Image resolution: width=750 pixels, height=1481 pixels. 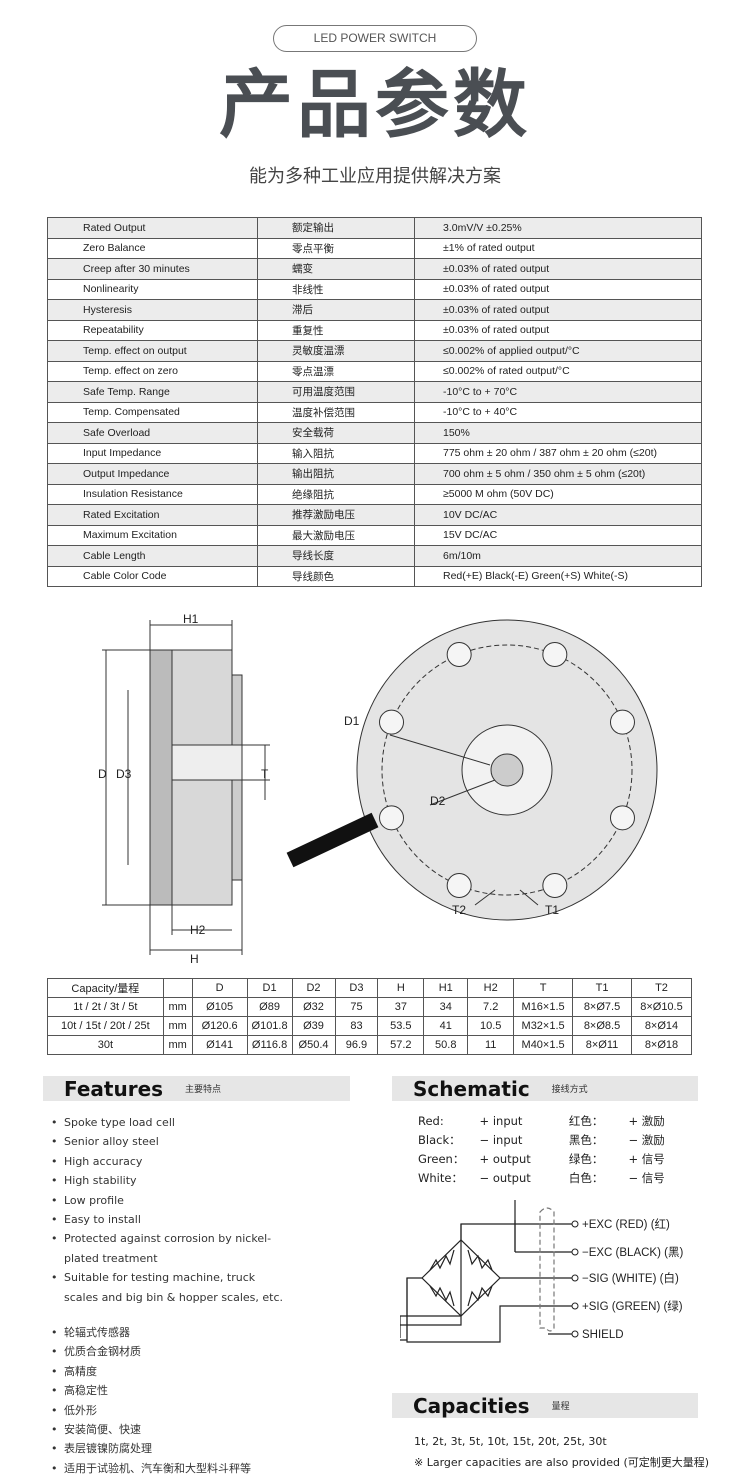 What do you see at coordinates (401, 1007) in the screenshot?
I see `dims-cell: 37` at bounding box center [401, 1007].